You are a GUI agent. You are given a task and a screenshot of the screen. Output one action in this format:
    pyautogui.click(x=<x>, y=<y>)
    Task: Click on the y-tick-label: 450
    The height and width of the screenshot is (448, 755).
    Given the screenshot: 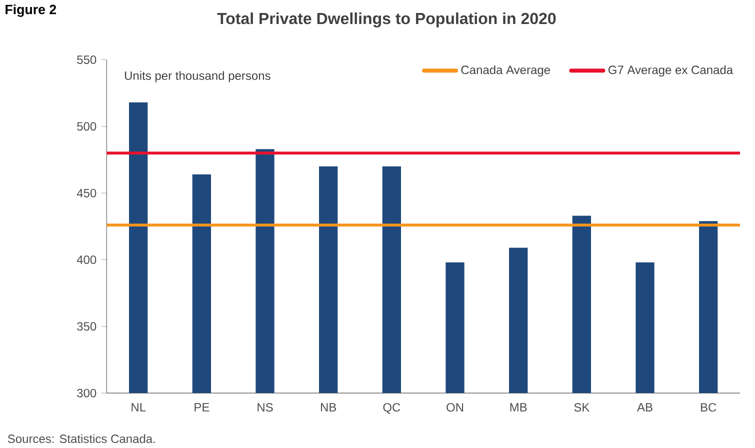 What is the action you would take?
    pyautogui.click(x=86, y=193)
    